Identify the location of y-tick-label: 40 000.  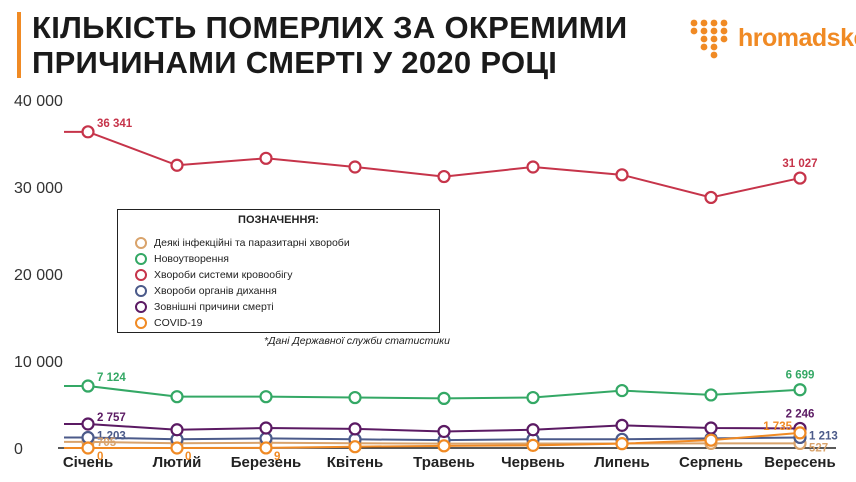
(38, 101).